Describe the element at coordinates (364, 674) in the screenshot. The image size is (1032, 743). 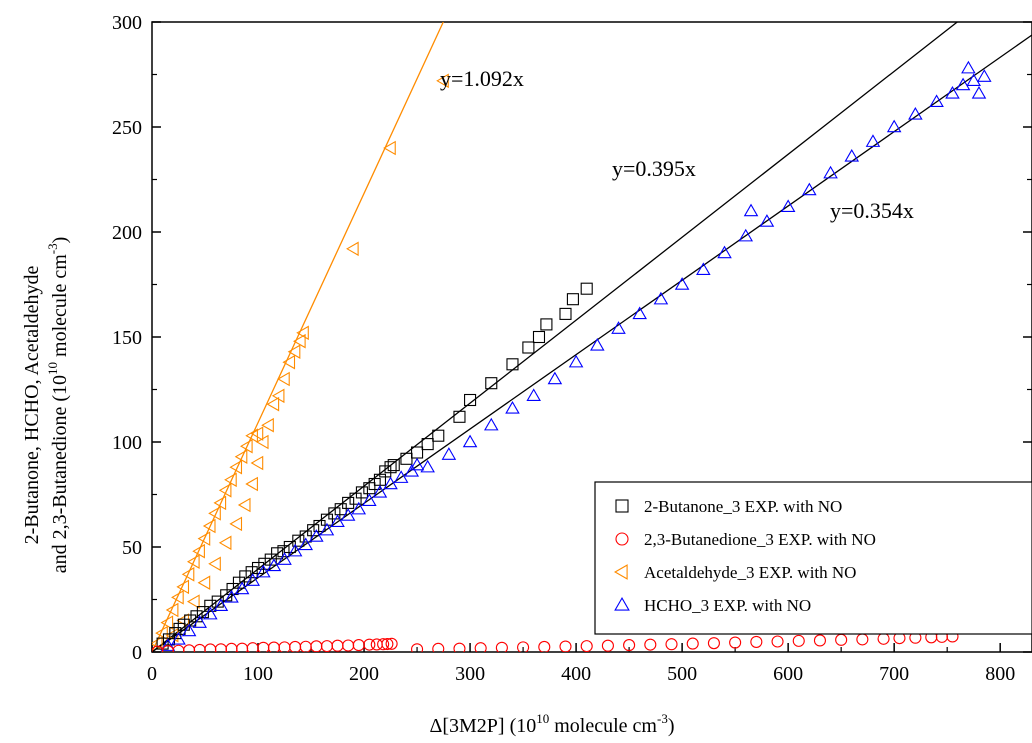
I see `x-tick-label: 200` at that location.